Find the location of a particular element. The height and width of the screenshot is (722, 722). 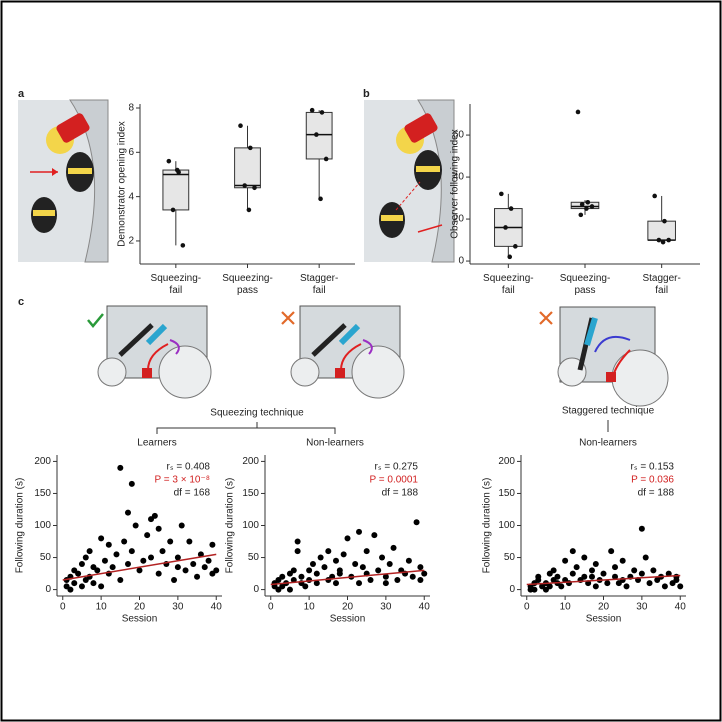

y-tick-label: 40 is located at coordinates (459, 177).